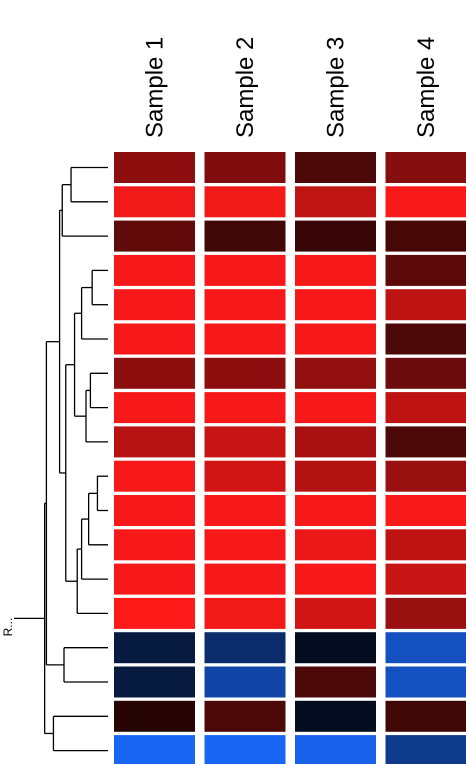 The height and width of the screenshot is (764, 466). I want to click on column-label-4: Sample 4, so click(426, 87).